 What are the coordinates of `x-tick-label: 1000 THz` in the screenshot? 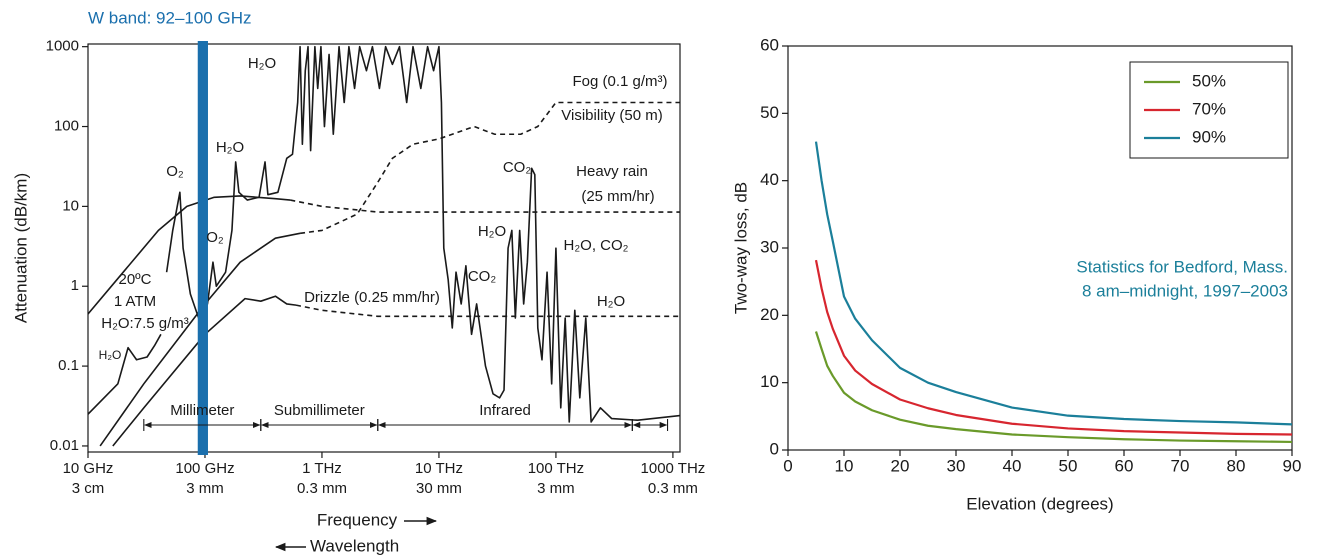 It's located at (673, 468).